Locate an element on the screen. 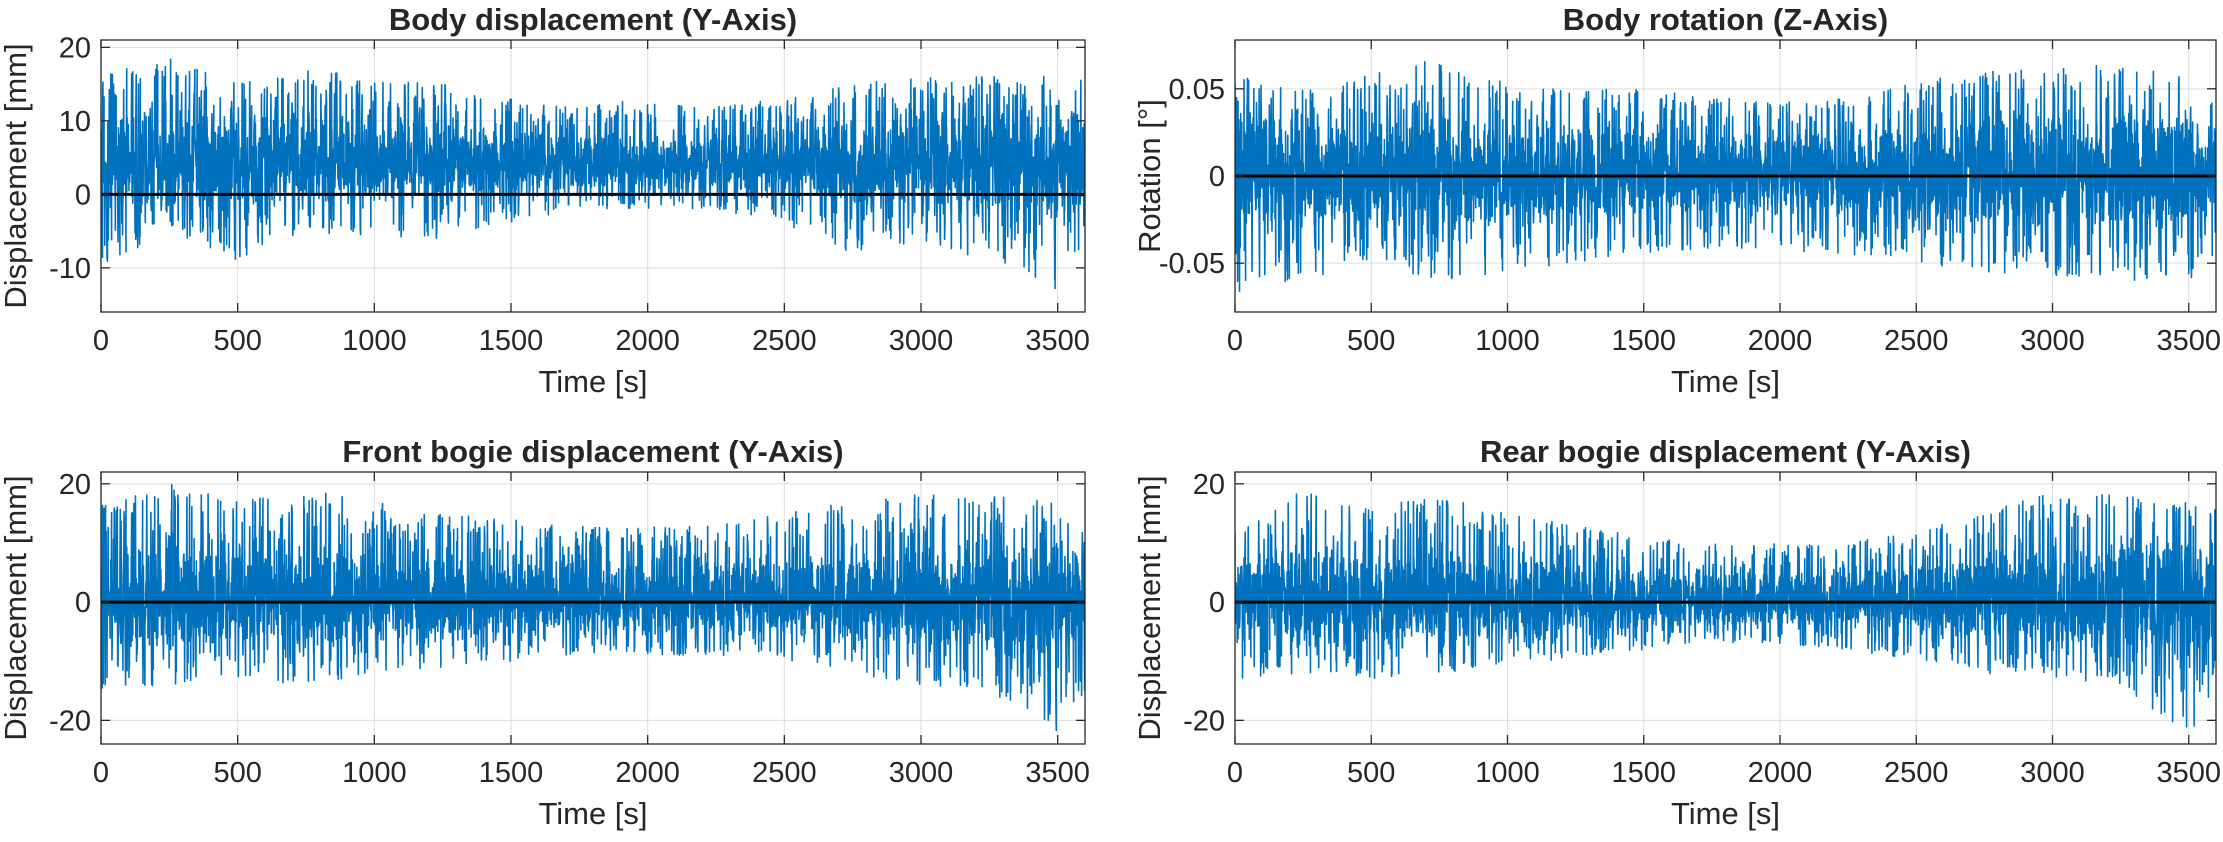 The height and width of the screenshot is (842, 2223). y-tick-label: 0.05 is located at coordinates (1197, 90).